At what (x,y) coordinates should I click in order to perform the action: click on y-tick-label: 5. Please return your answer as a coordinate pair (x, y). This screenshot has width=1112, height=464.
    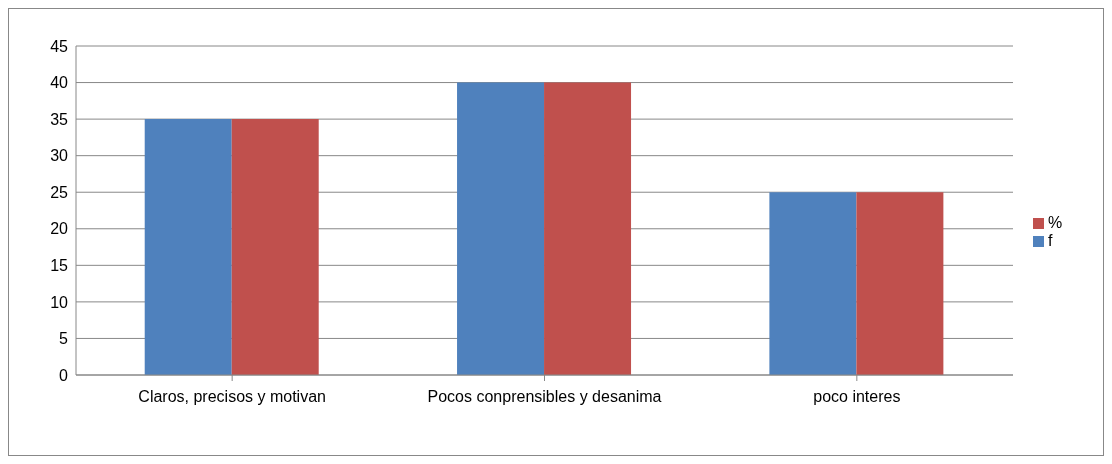
    Looking at the image, I should click on (64, 339).